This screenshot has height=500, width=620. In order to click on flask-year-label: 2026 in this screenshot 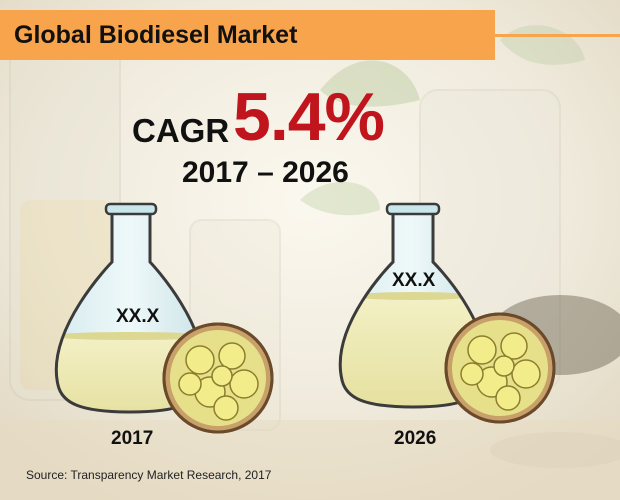, I will do `click(415, 438)`.